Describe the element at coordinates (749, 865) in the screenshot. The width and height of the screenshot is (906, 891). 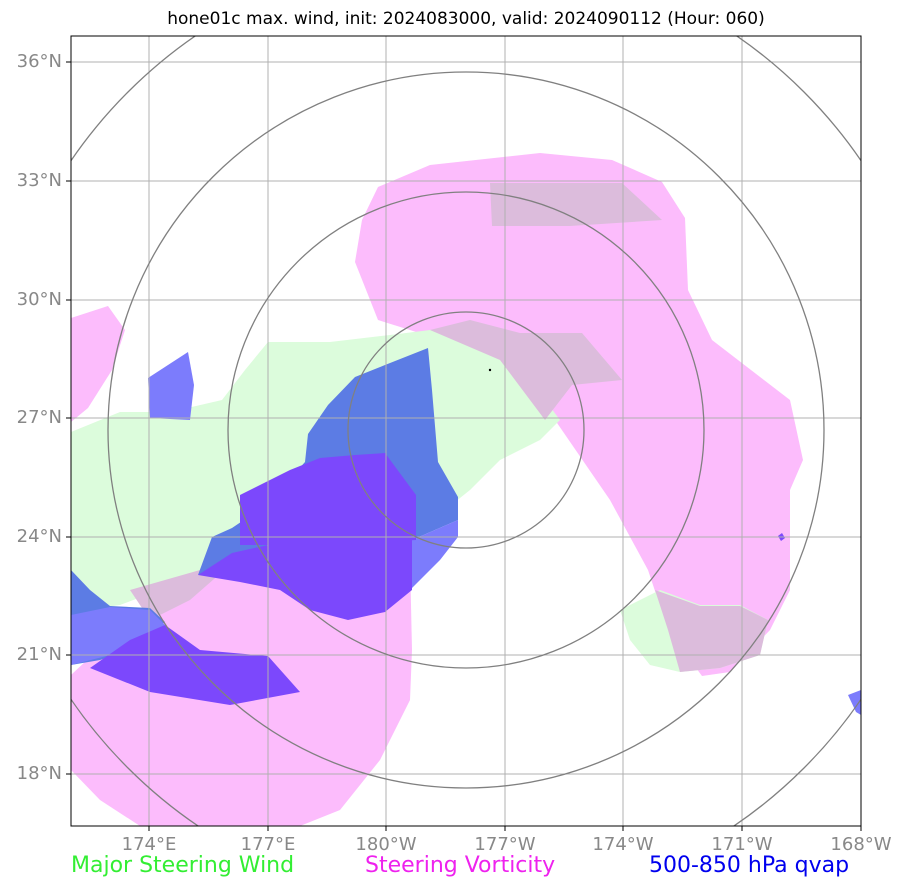
I see `legend-qvap: 500-850 hPa qvap` at that location.